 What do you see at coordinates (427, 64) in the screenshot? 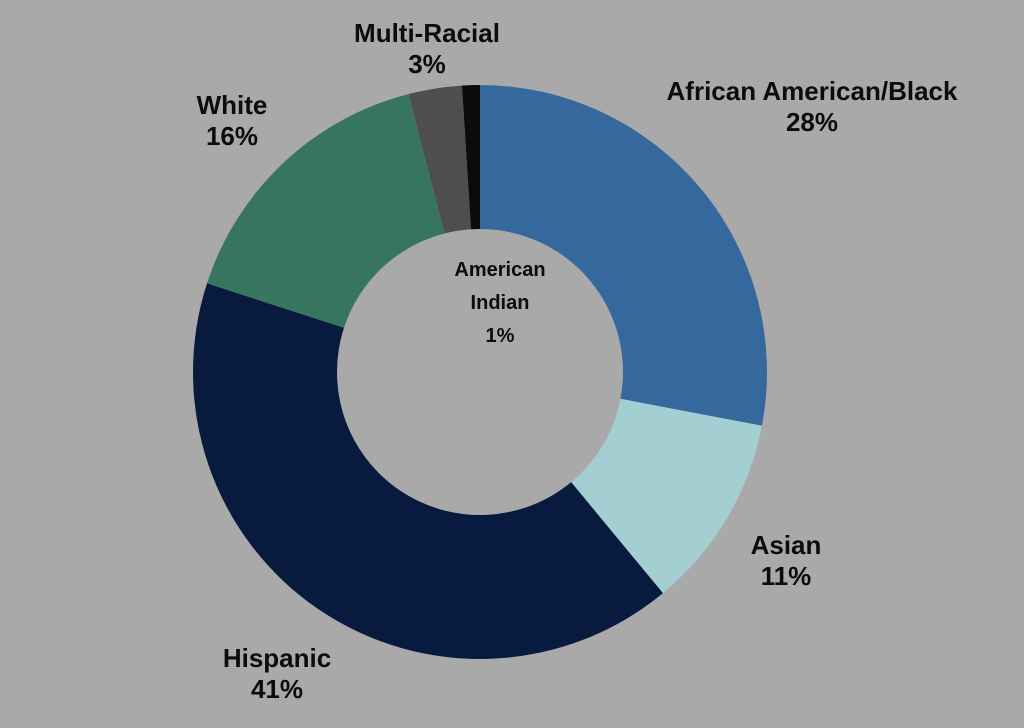
I see `slice-label-pct: 3%` at bounding box center [427, 64].